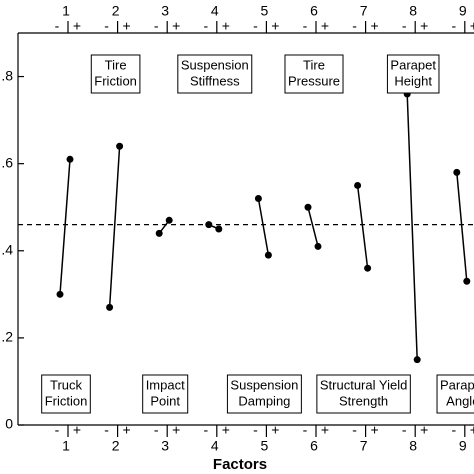 The height and width of the screenshot is (474, 474). Describe the element at coordinates (7, 75) in the screenshot. I see `y-tick-label: .8` at that location.